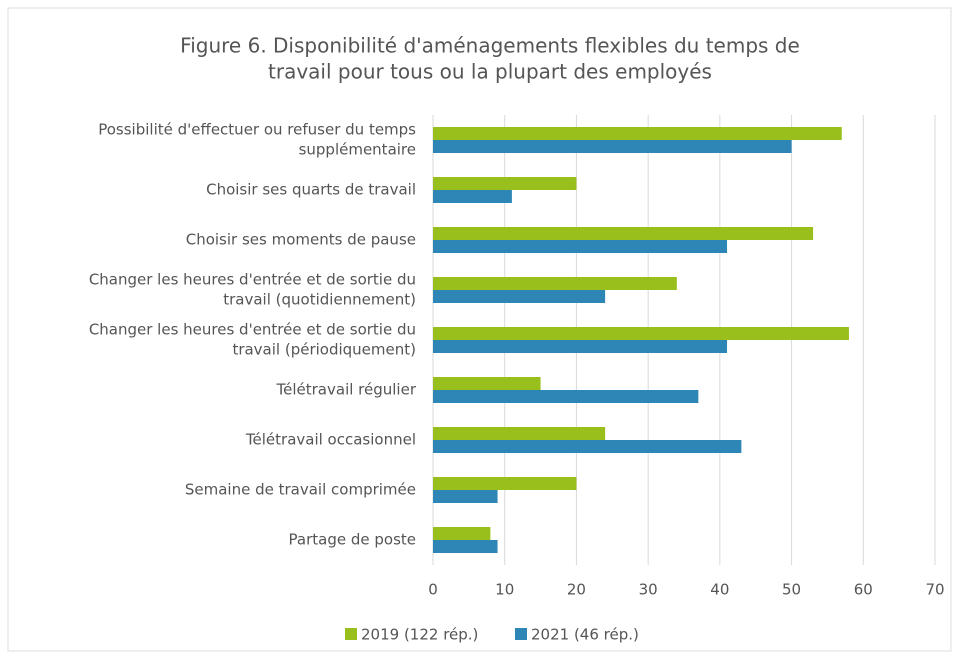  I want to click on y-tick-label: Semaine de travail comprimée, so click(300, 490).